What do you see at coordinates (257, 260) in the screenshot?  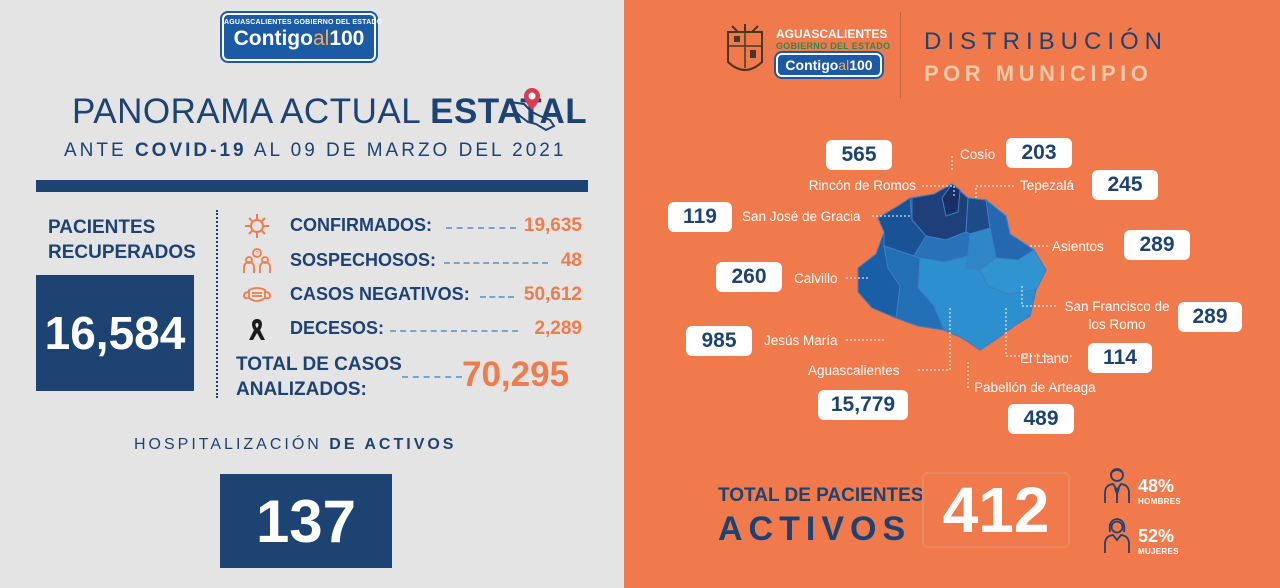 I see `suspect-people-icon: ?` at bounding box center [257, 260].